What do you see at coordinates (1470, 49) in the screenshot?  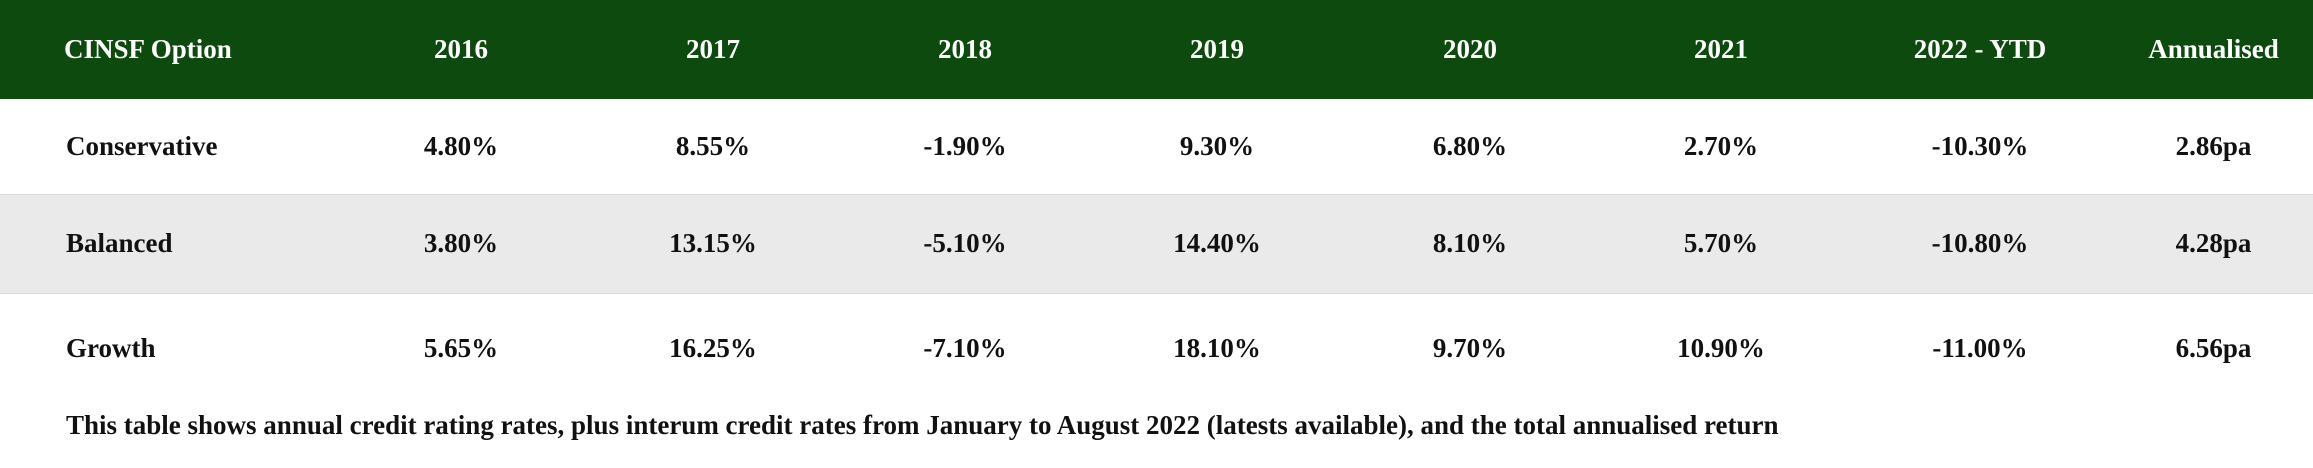 I see `header-2020: 2020` at bounding box center [1470, 49].